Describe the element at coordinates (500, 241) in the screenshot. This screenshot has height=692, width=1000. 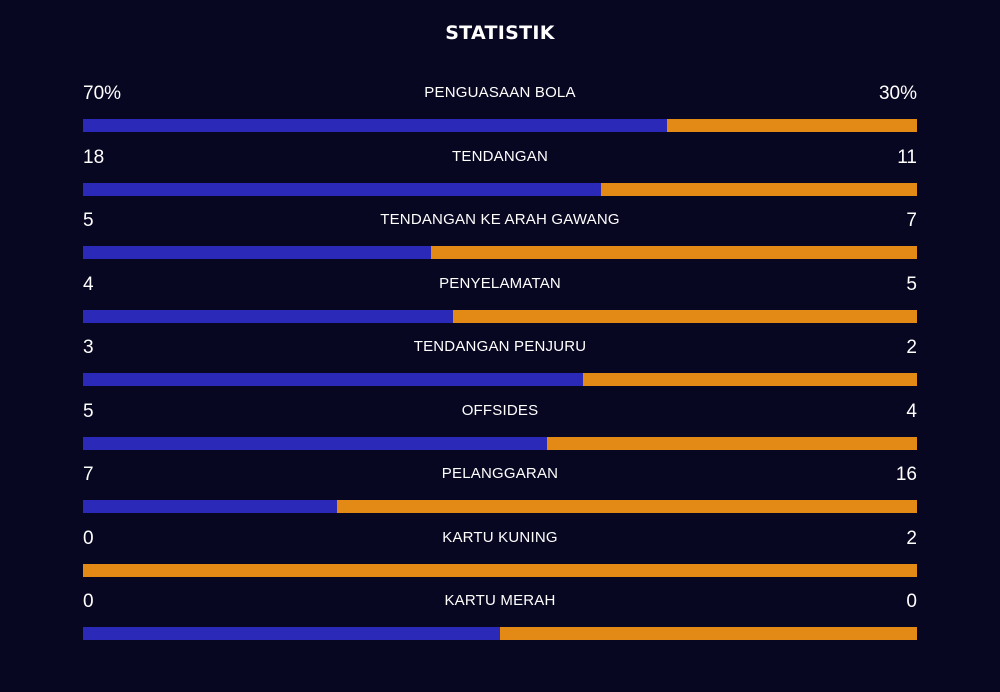
I see `stat-row-shots-on-target: 5 TENDANGAN KE ARAH GAWANG 7` at that location.